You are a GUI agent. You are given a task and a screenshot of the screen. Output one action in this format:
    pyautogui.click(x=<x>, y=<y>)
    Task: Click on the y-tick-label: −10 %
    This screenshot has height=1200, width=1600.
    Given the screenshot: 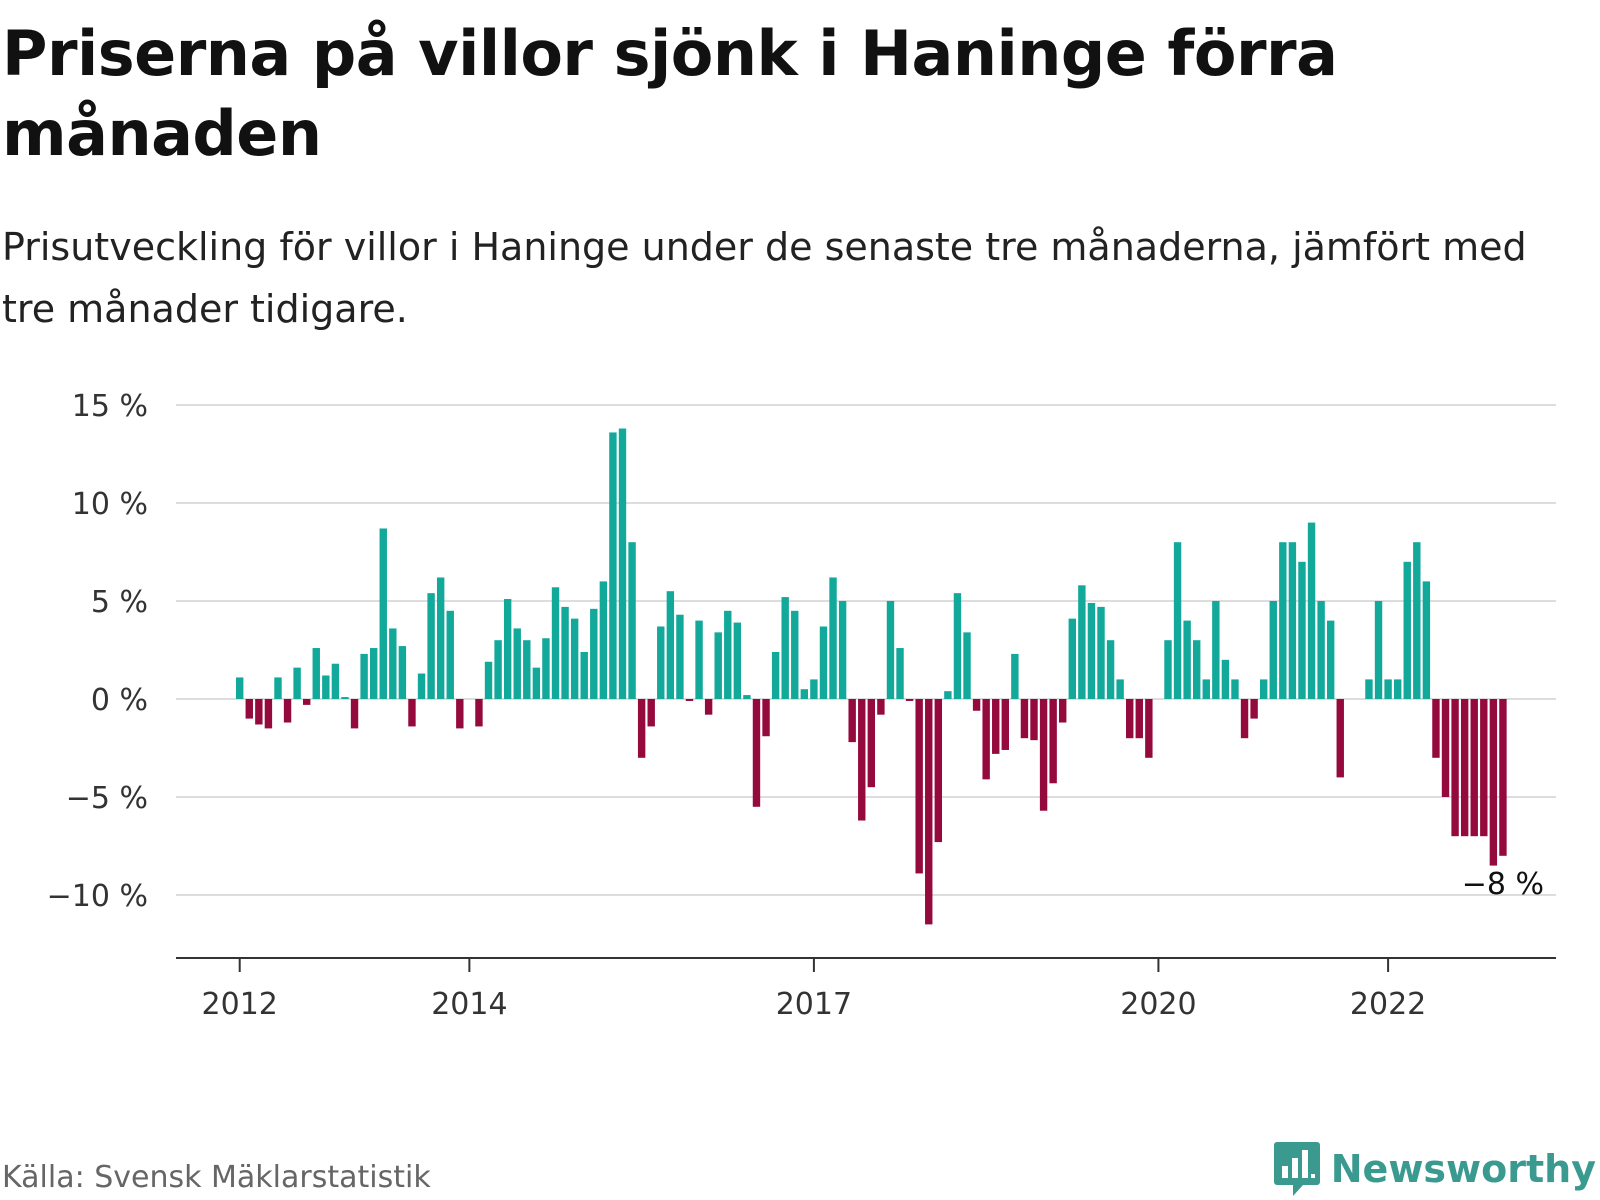 What is the action you would take?
    pyautogui.click(x=97, y=896)
    